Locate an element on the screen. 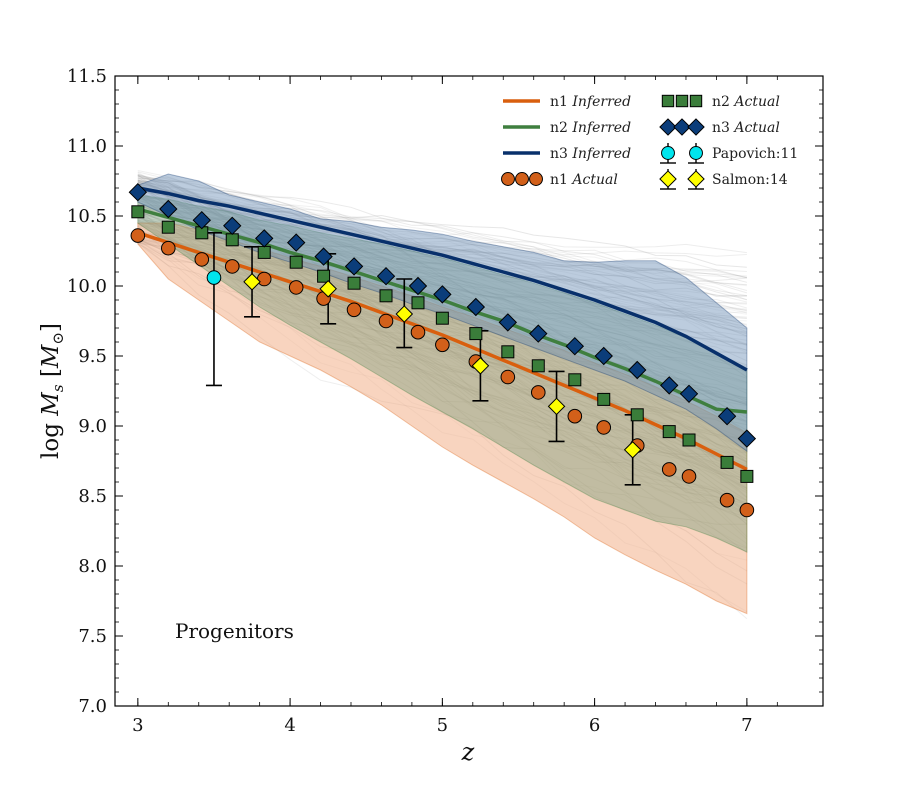  legend-entry-n3-actual: n3 Actual is located at coordinates (719, 127).